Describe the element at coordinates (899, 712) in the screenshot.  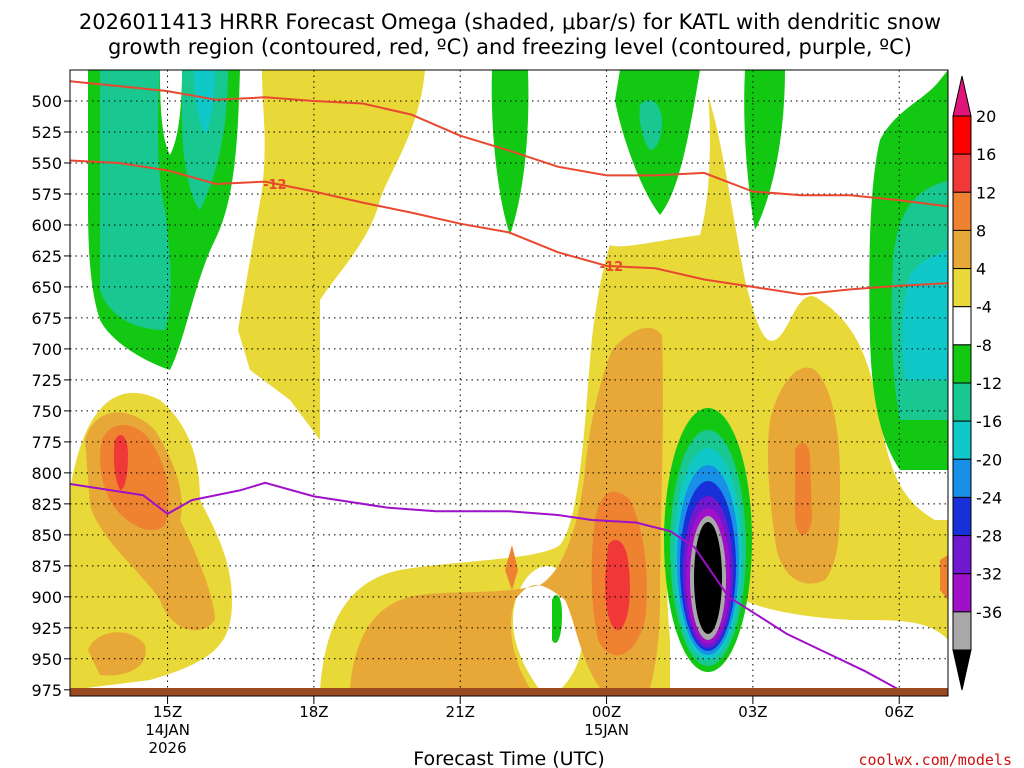
I see `x-tick-label: 06Z` at that location.